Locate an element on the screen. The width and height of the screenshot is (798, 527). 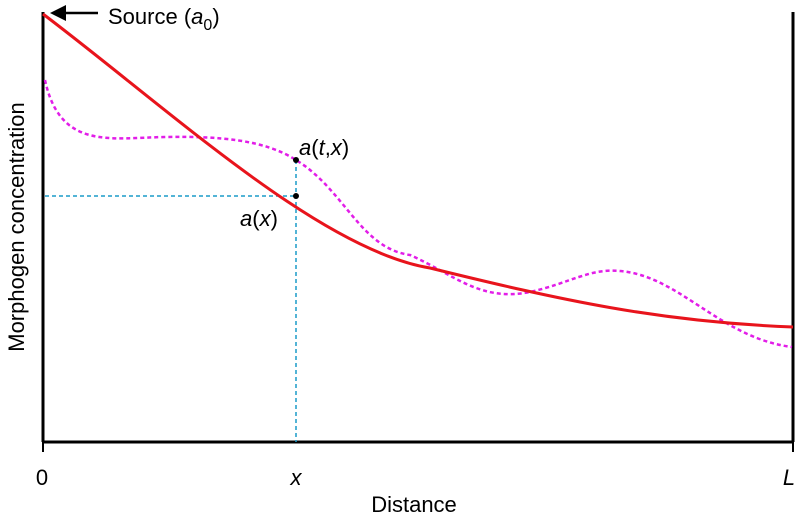
x-tick-origin: 0 is located at coordinates (42, 477).